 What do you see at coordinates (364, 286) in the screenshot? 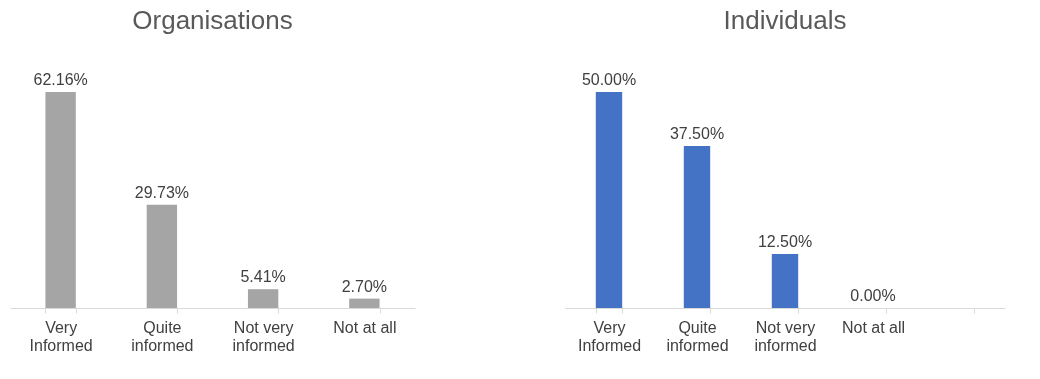
I see `data-label: 2.70%` at bounding box center [364, 286].